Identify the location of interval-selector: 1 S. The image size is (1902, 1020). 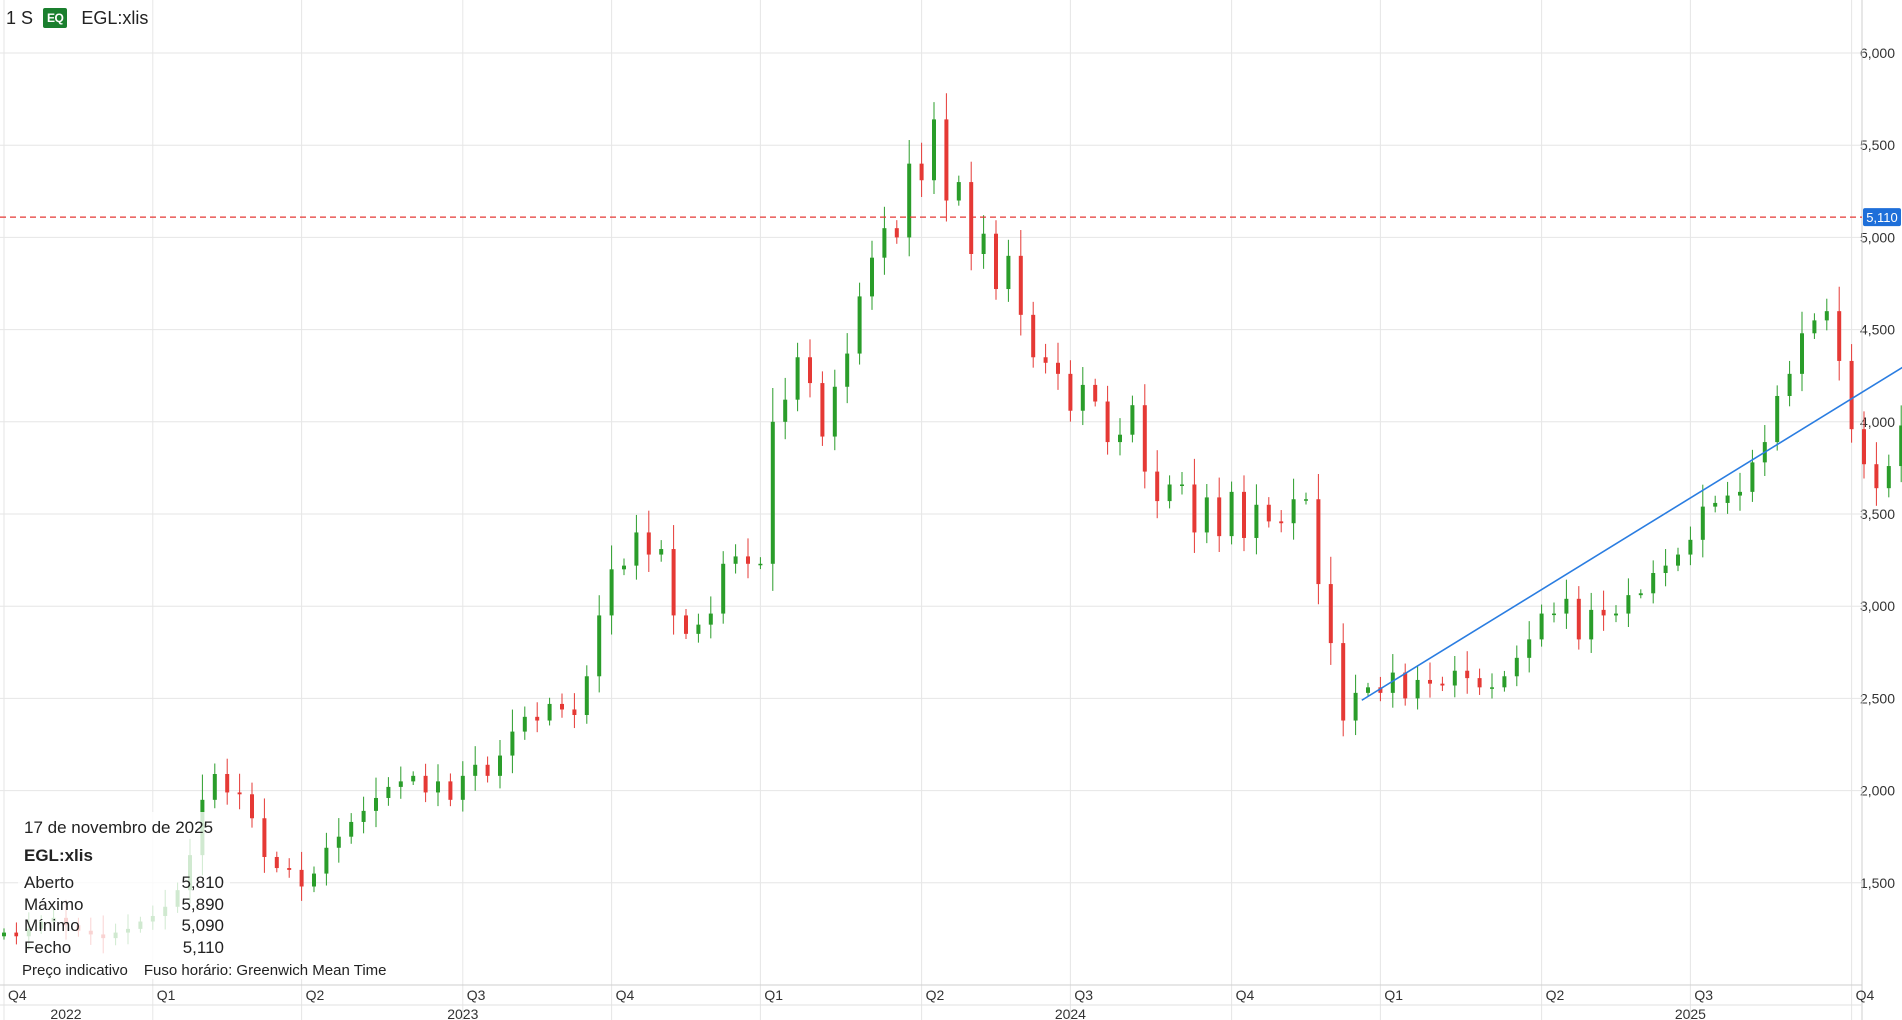
(20, 17).